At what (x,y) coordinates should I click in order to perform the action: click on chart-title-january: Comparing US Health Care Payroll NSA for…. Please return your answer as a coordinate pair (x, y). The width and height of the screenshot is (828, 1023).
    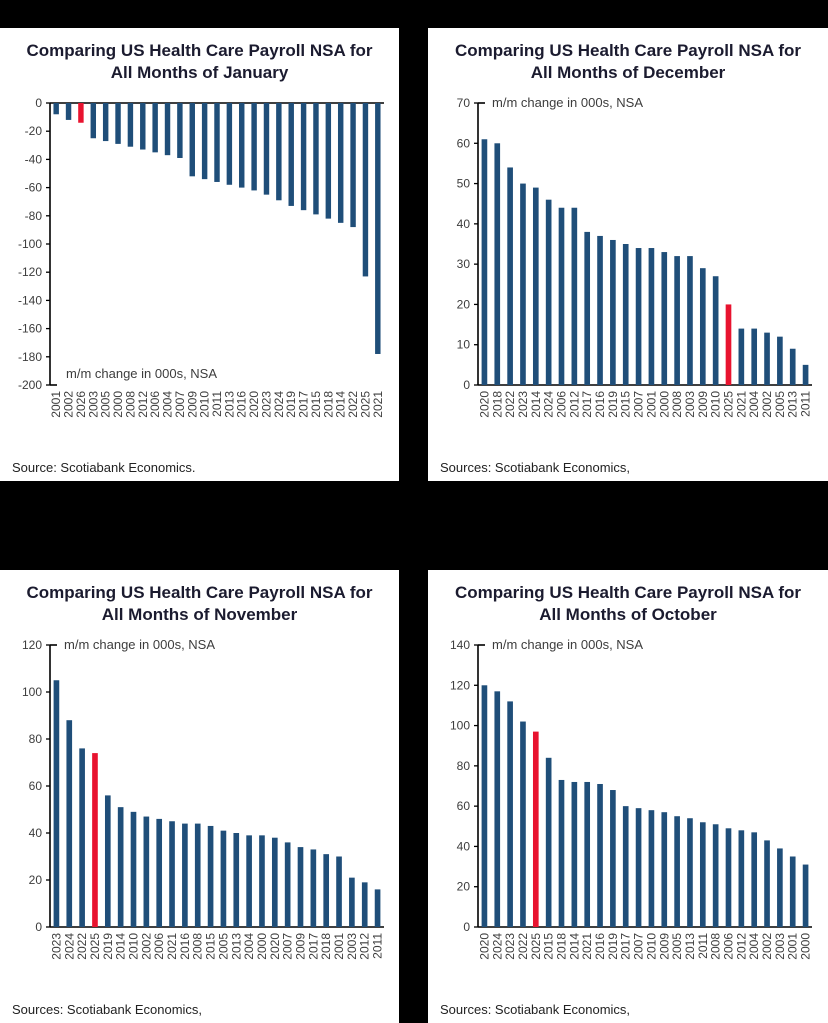
    Looking at the image, I should click on (199, 62).